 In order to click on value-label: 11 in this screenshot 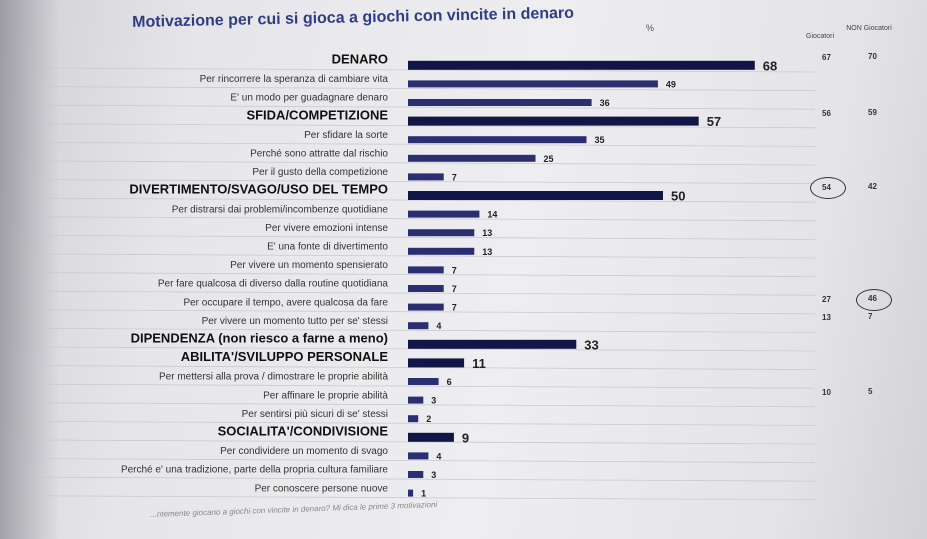, I will do `click(479, 363)`.